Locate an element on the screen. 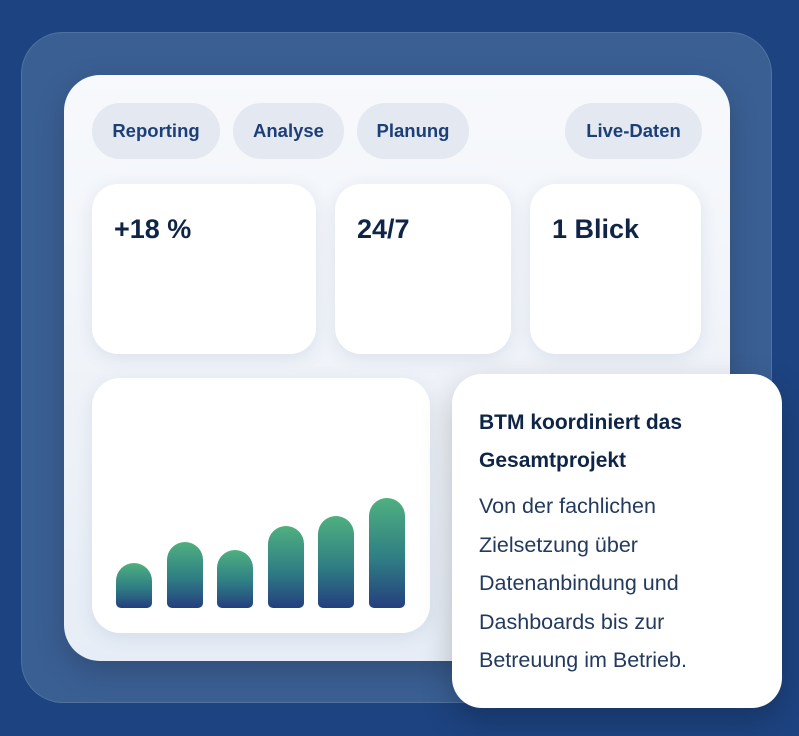  stat-value-growth: +18 % is located at coordinates (153, 229).